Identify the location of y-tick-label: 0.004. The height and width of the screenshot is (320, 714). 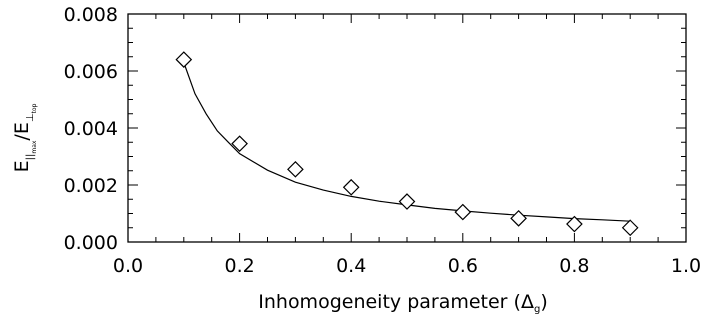
(91, 129).